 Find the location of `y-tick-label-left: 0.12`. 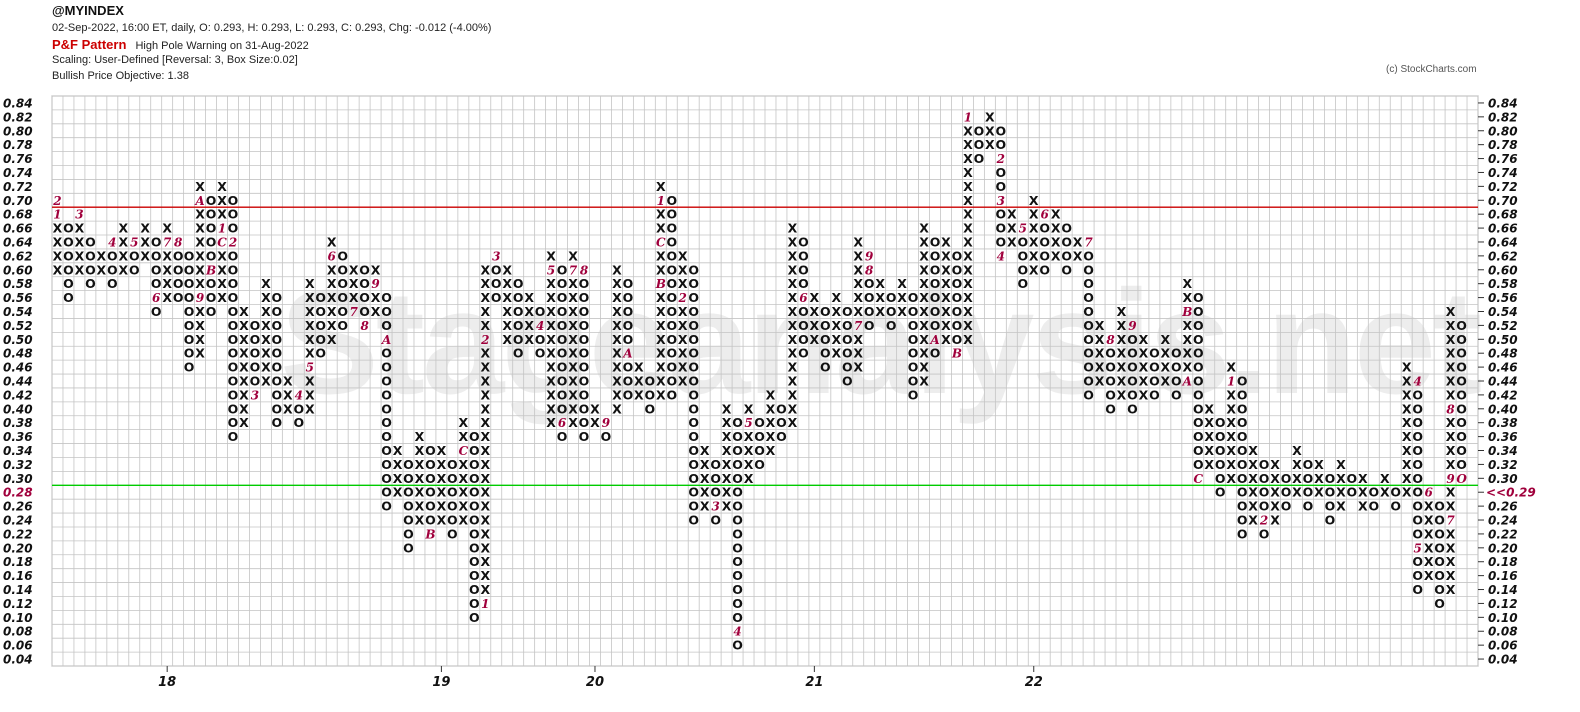

y-tick-label-left: 0.12 is located at coordinates (18, 604).